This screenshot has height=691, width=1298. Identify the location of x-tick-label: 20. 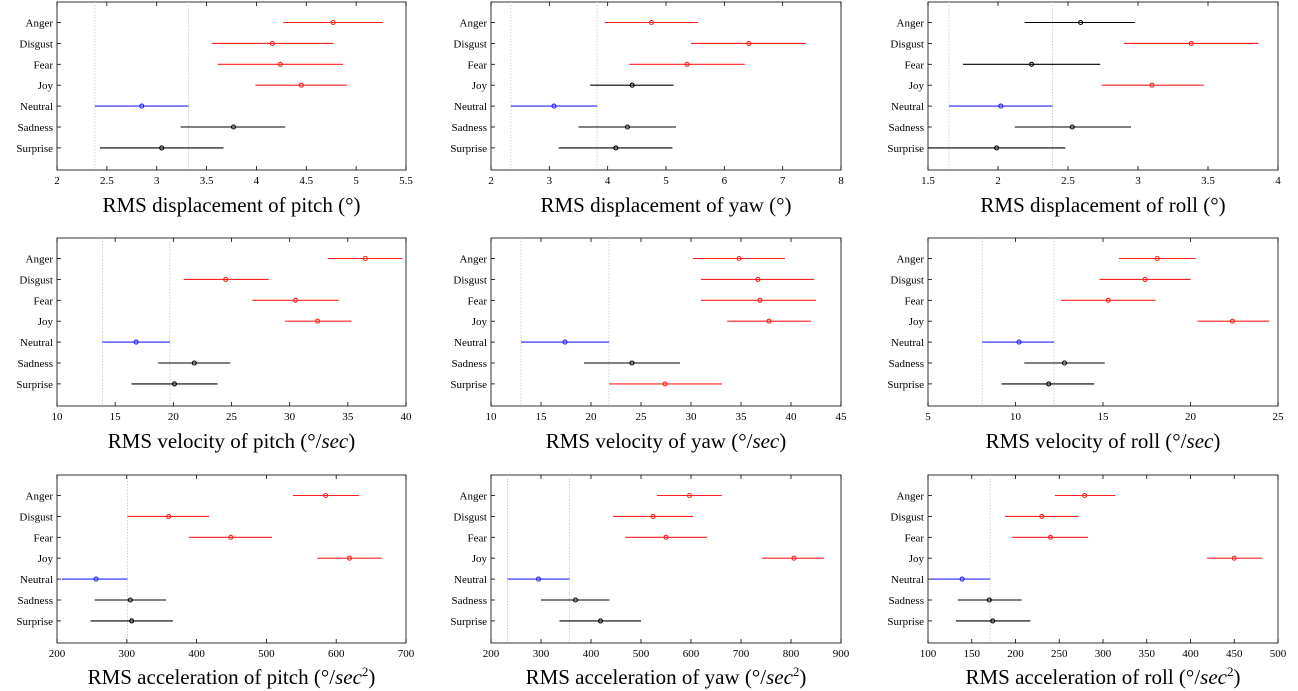
(592, 417).